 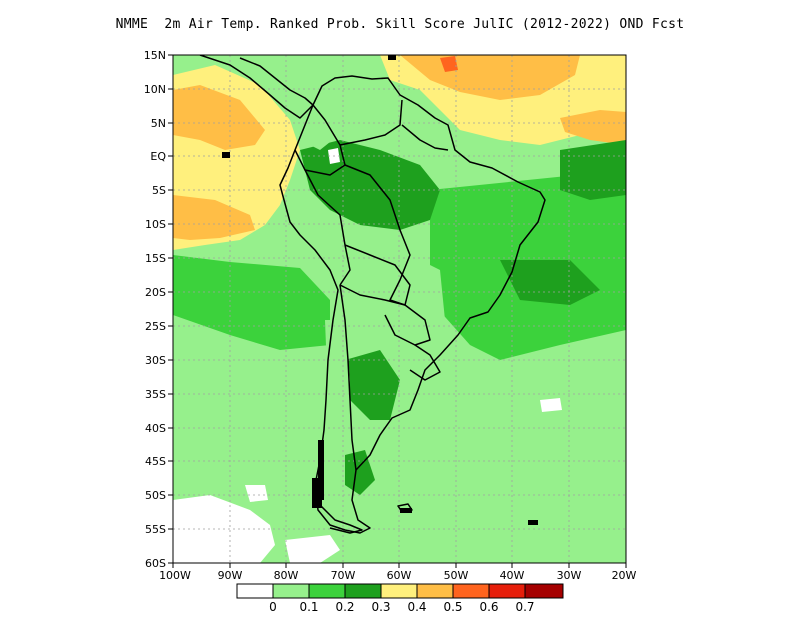 What do you see at coordinates (624, 575) in the screenshot?
I see `lon-label: 20W` at bounding box center [624, 575].